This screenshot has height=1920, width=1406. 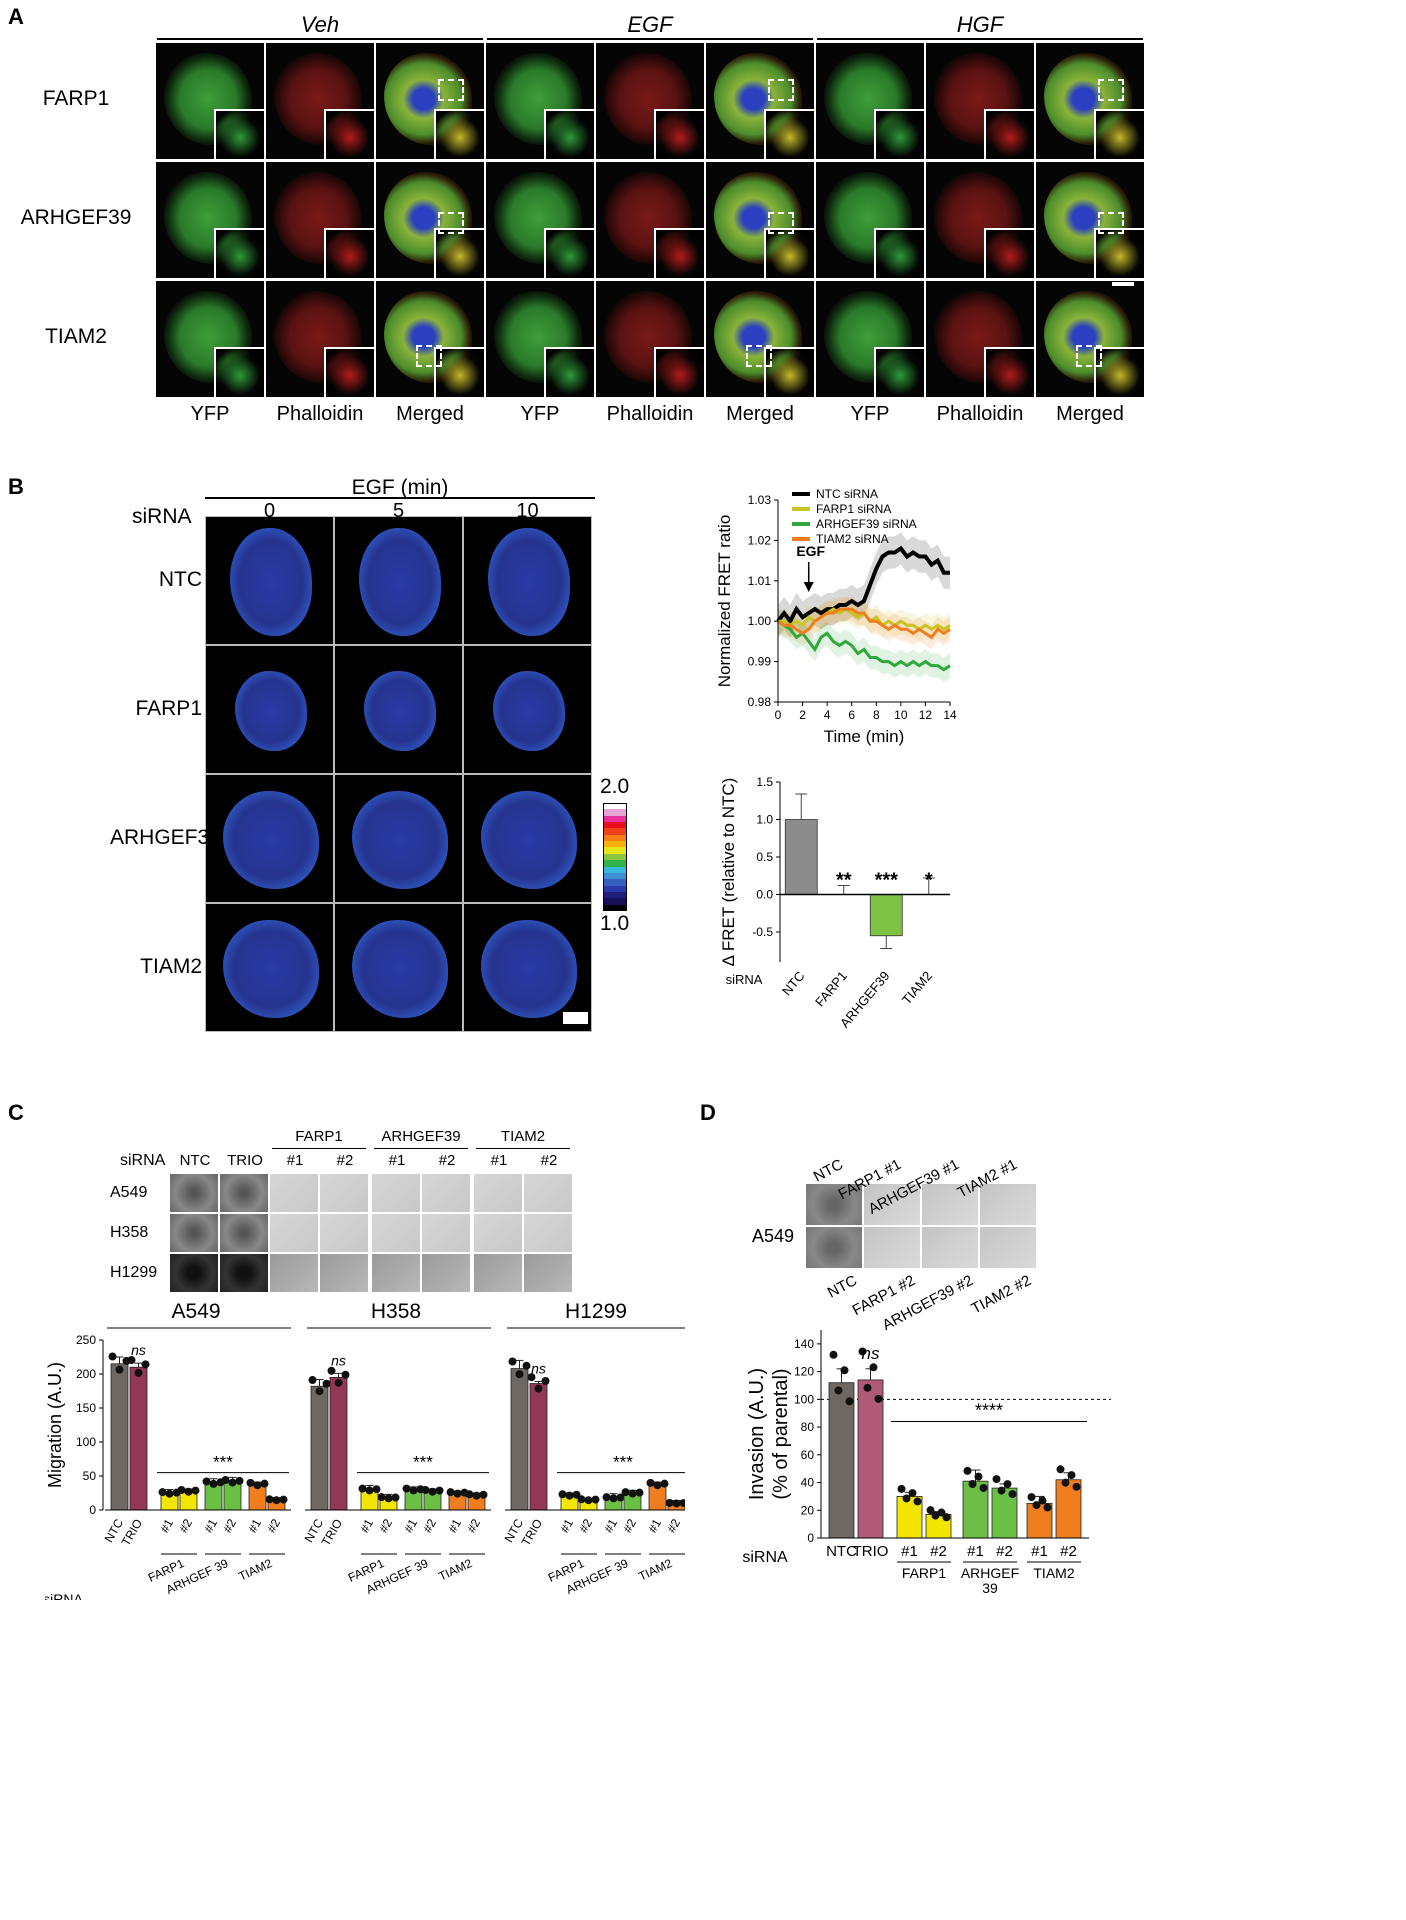 What do you see at coordinates (134, 1272) in the screenshot?
I see `panel-c-row-2: H1299` at bounding box center [134, 1272].